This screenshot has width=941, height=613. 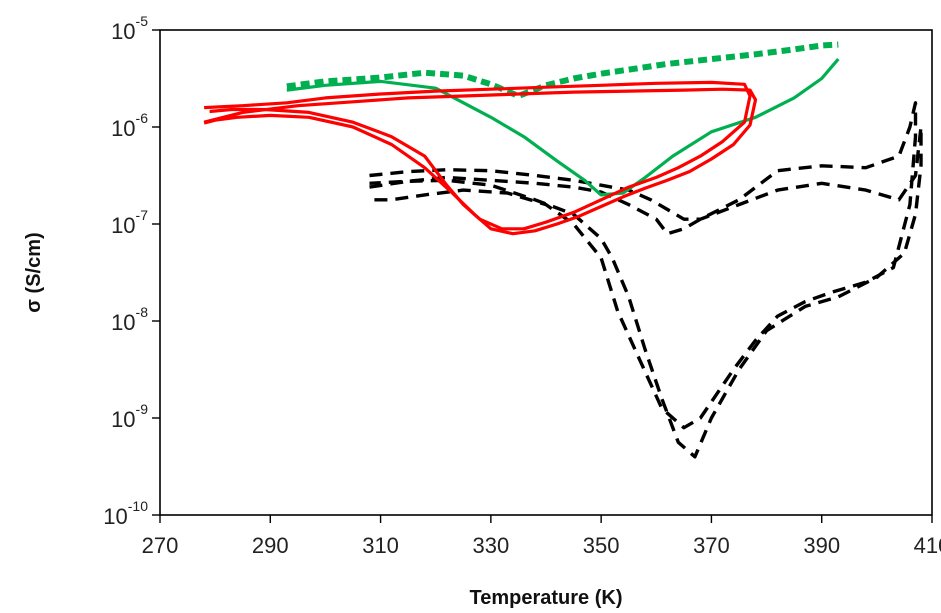 I want to click on y-tick-label: 10⁻⁸, so click(x=129, y=319).